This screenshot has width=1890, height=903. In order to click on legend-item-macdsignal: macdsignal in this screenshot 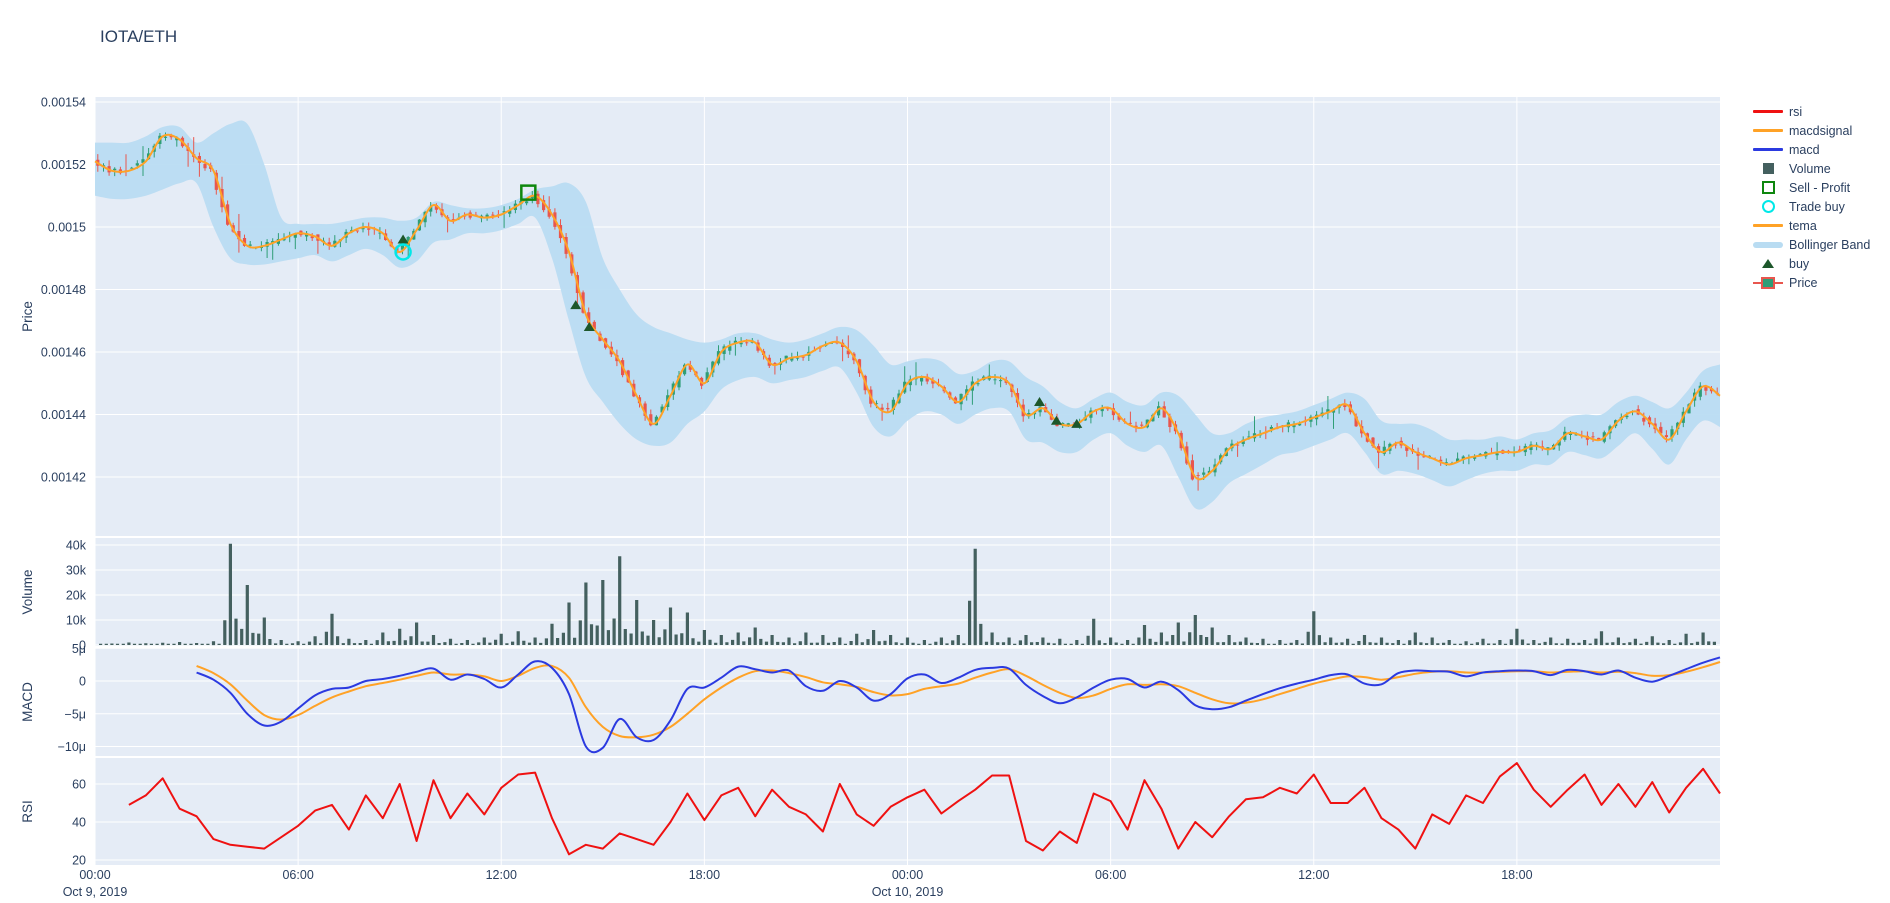, I will do `click(1821, 130)`.